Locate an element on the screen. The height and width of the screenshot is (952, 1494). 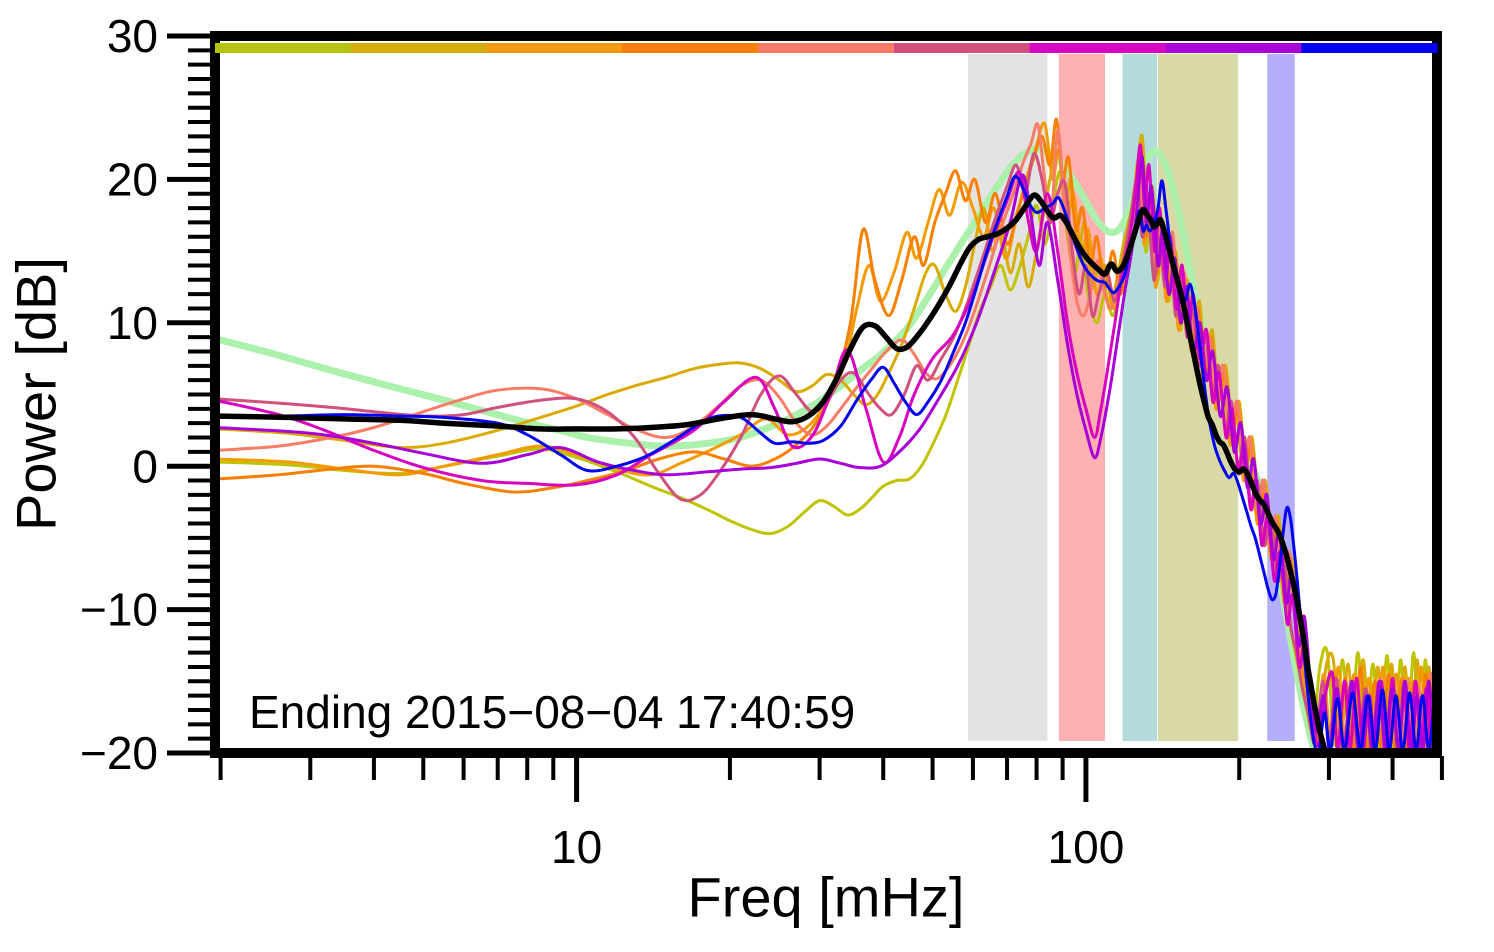
y-tick-label: −20 is located at coordinates (119, 753).